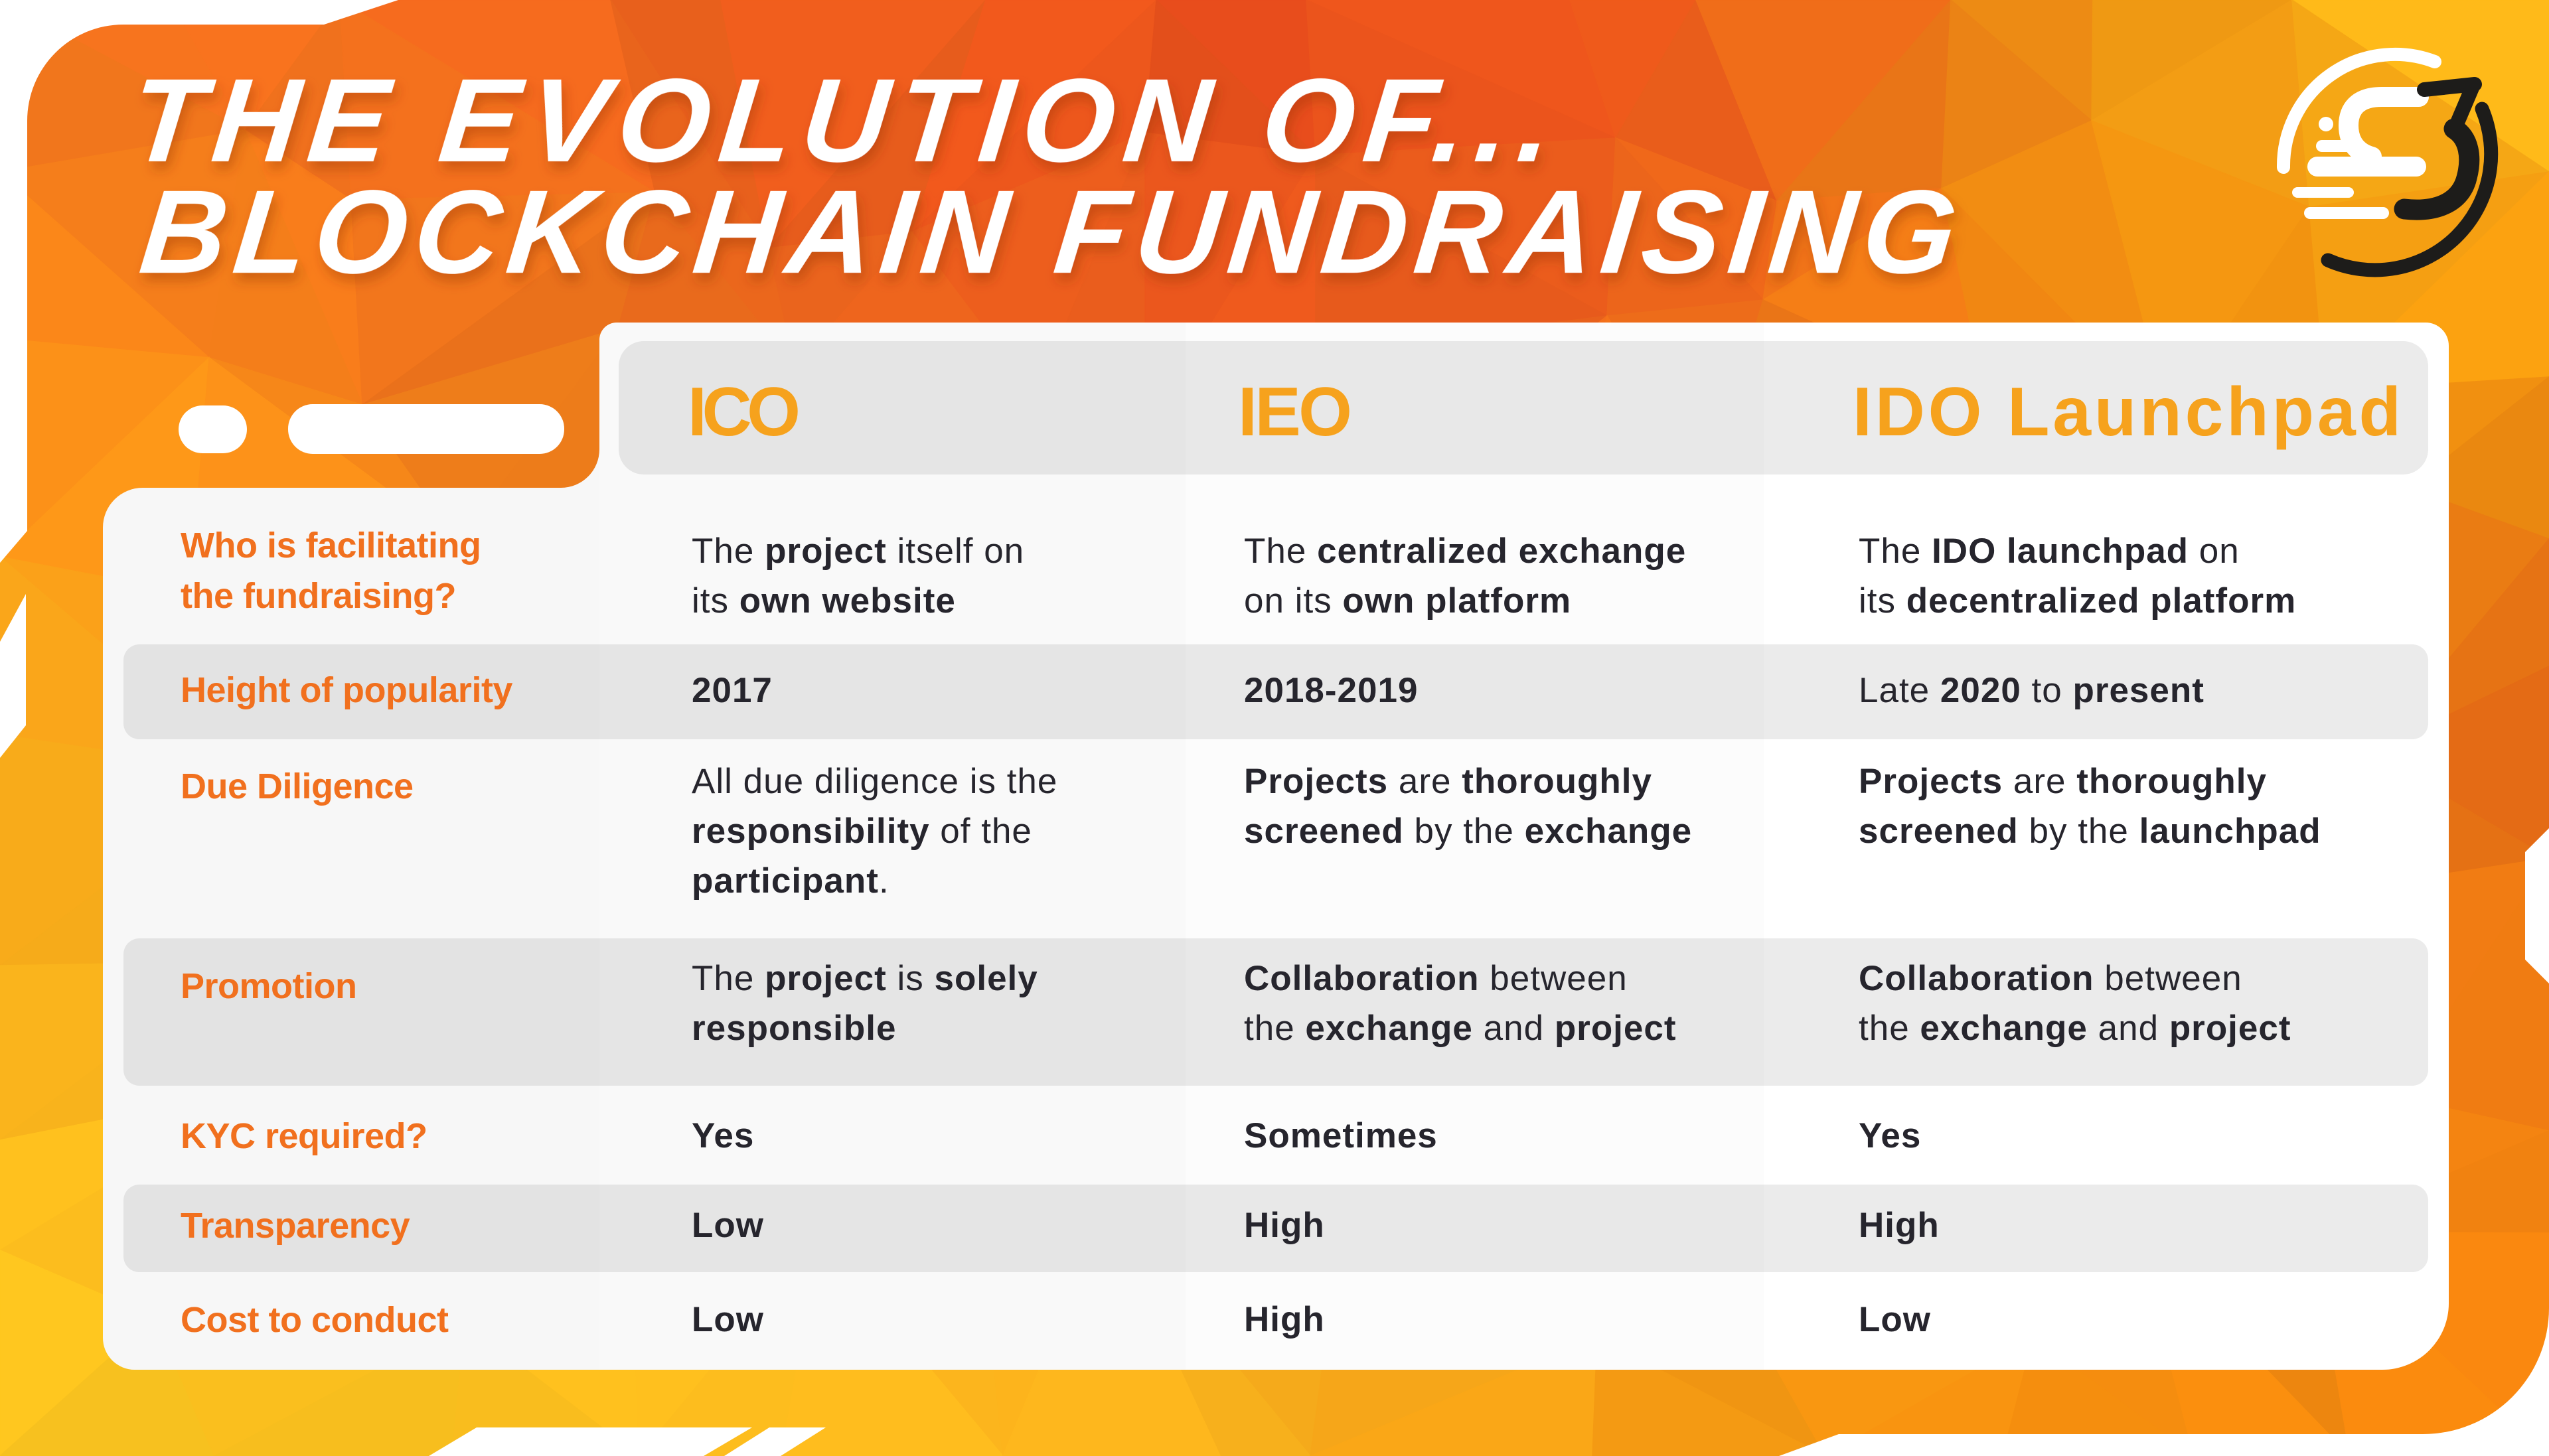 The width and height of the screenshot is (2549, 1456). I want to click on svg-text: 2017, so click(732, 690).